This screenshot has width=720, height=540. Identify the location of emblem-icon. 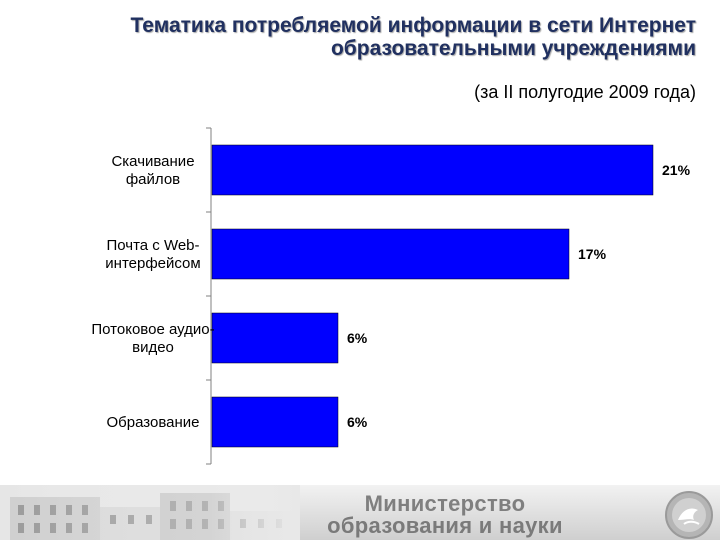
(689, 515).